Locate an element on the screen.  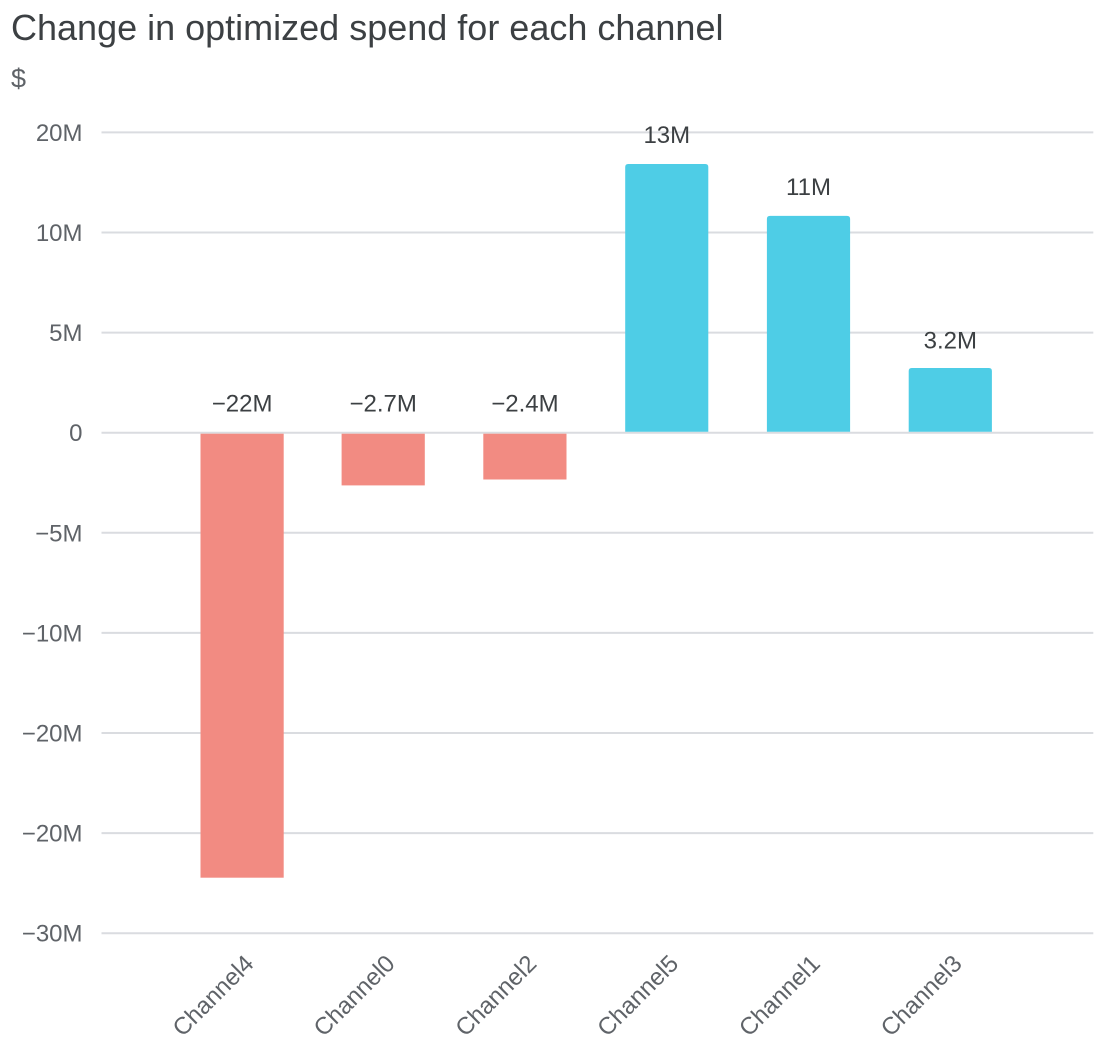
svg-text: 3.2M is located at coordinates (950, 340).